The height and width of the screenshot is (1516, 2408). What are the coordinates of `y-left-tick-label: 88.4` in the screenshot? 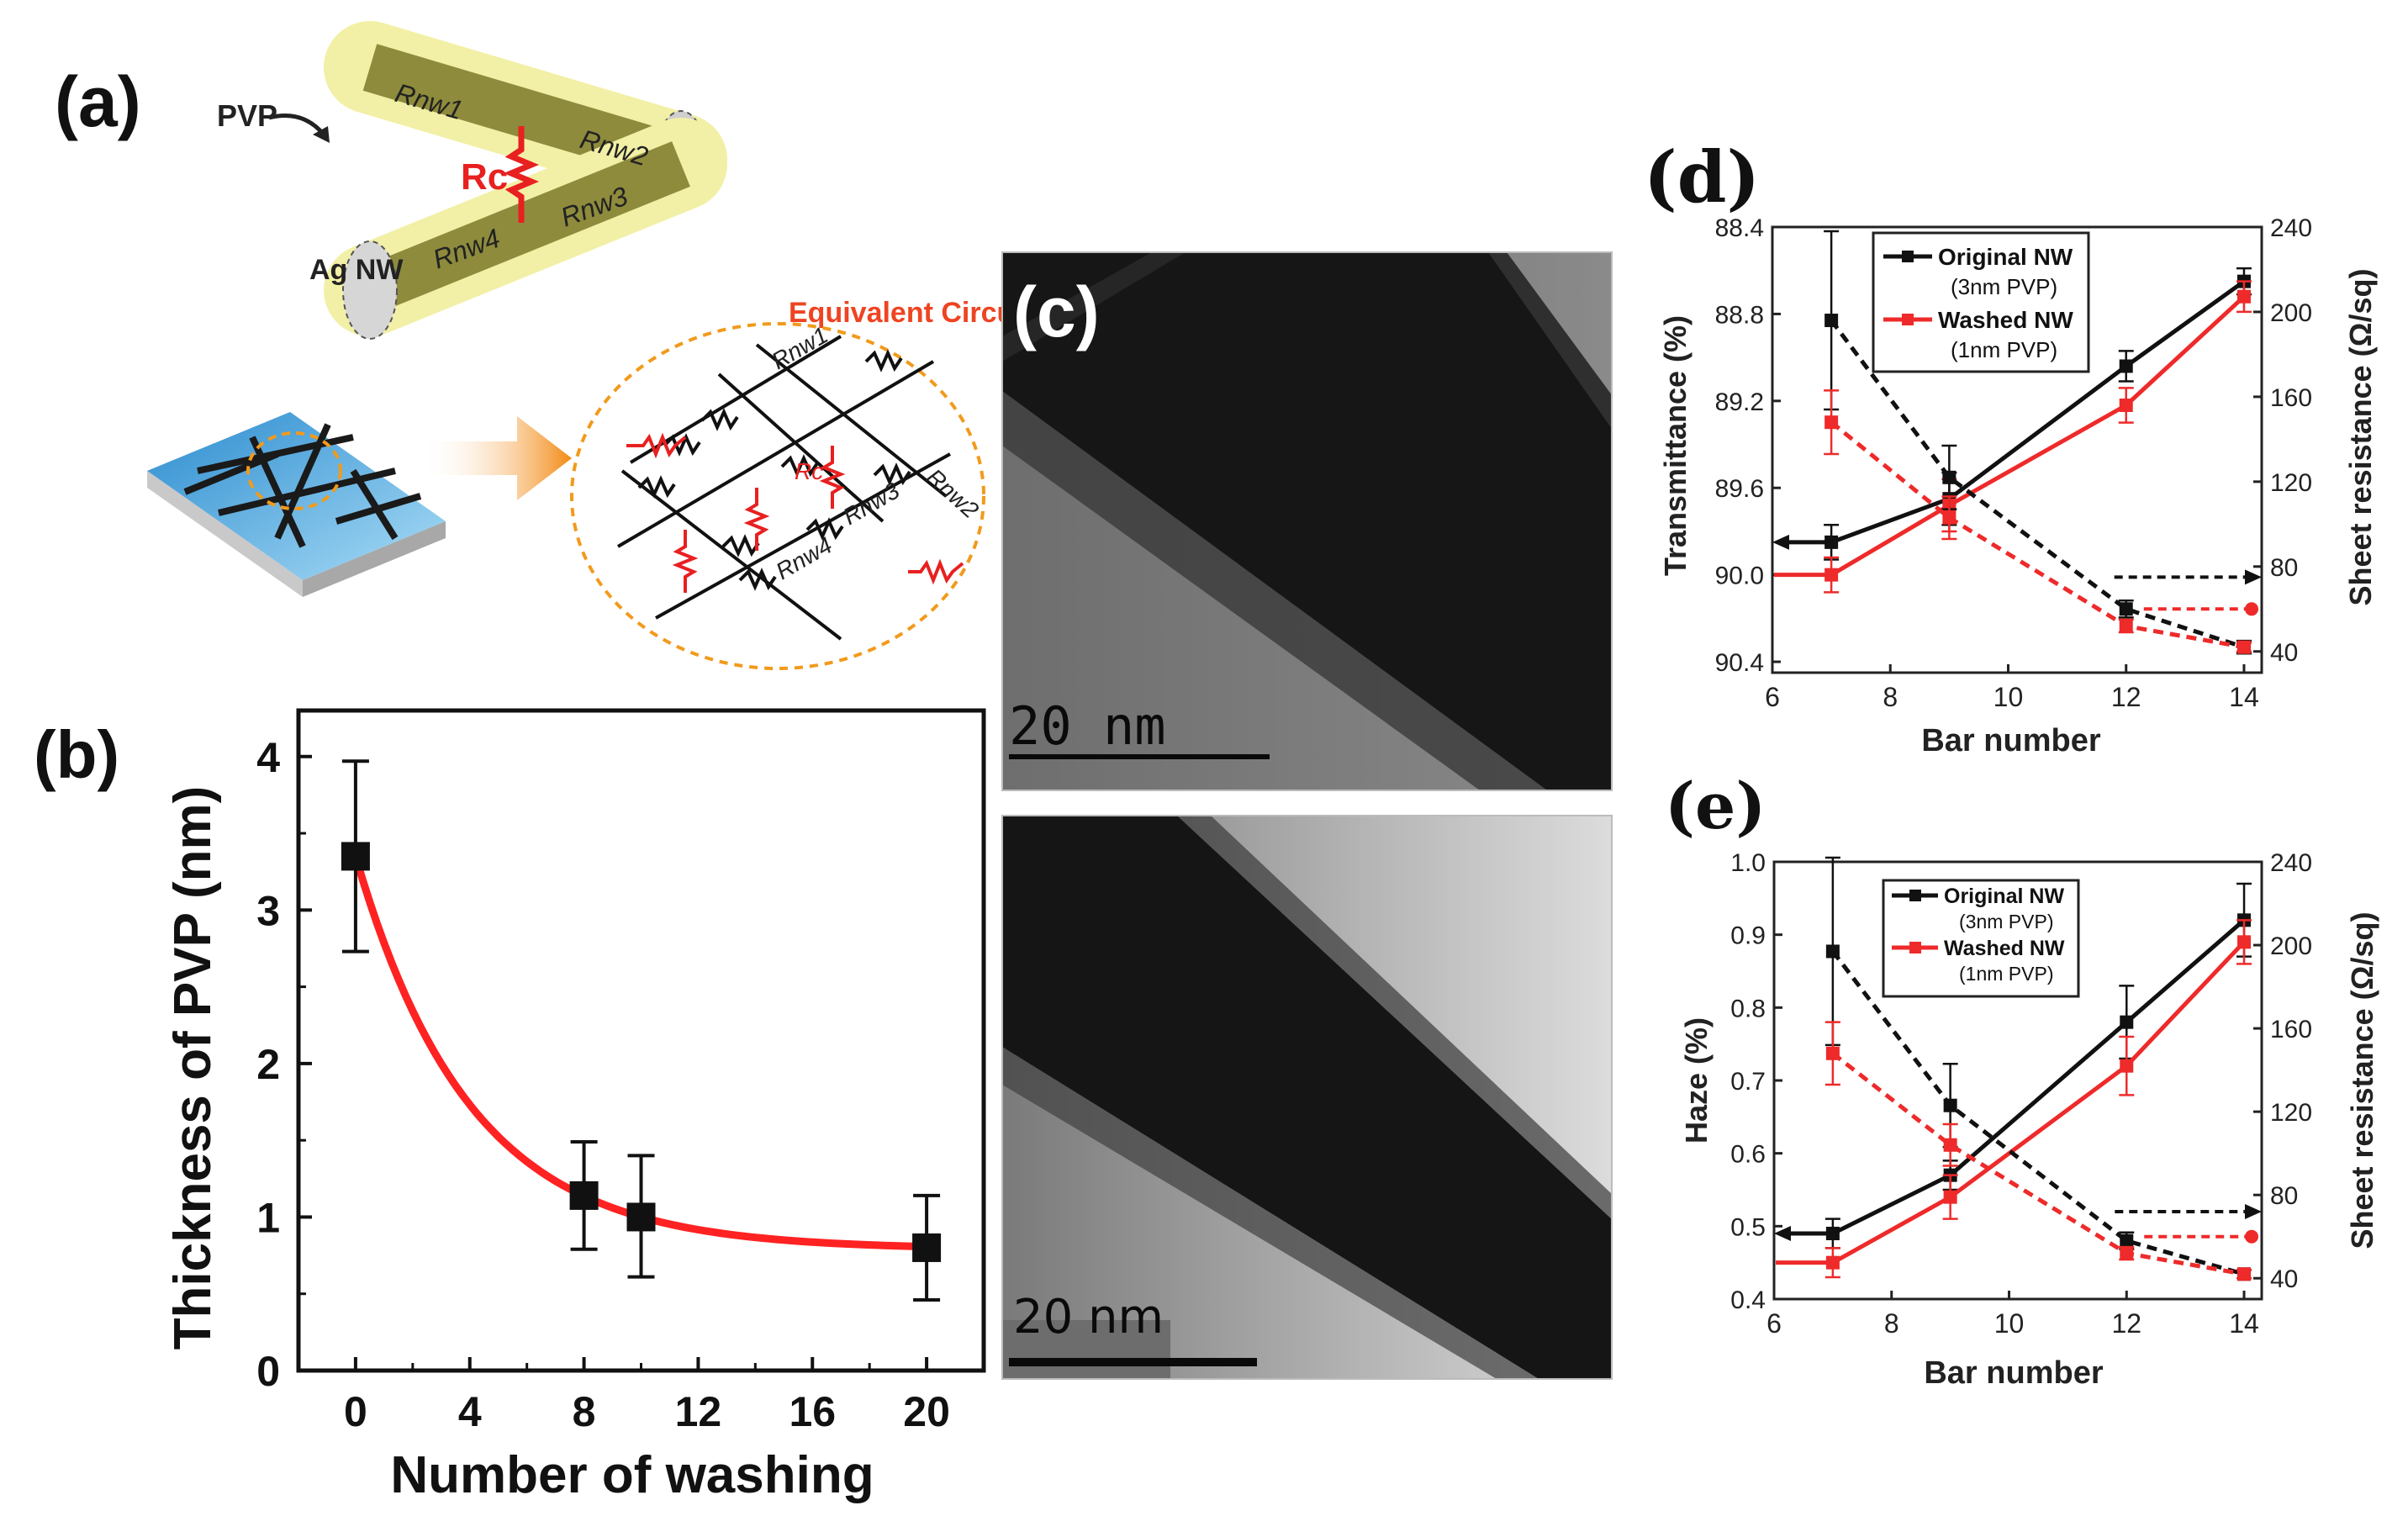 It's located at (1739, 228).